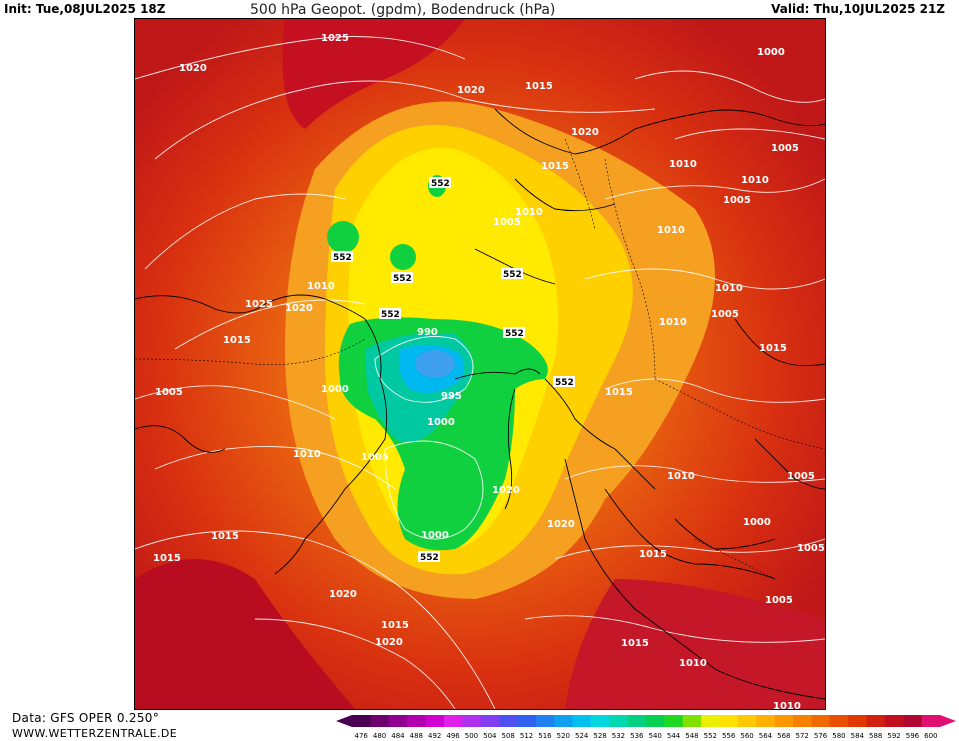  Describe the element at coordinates (691, 736) in the screenshot. I see `legend-tick-label: 548` at that location.